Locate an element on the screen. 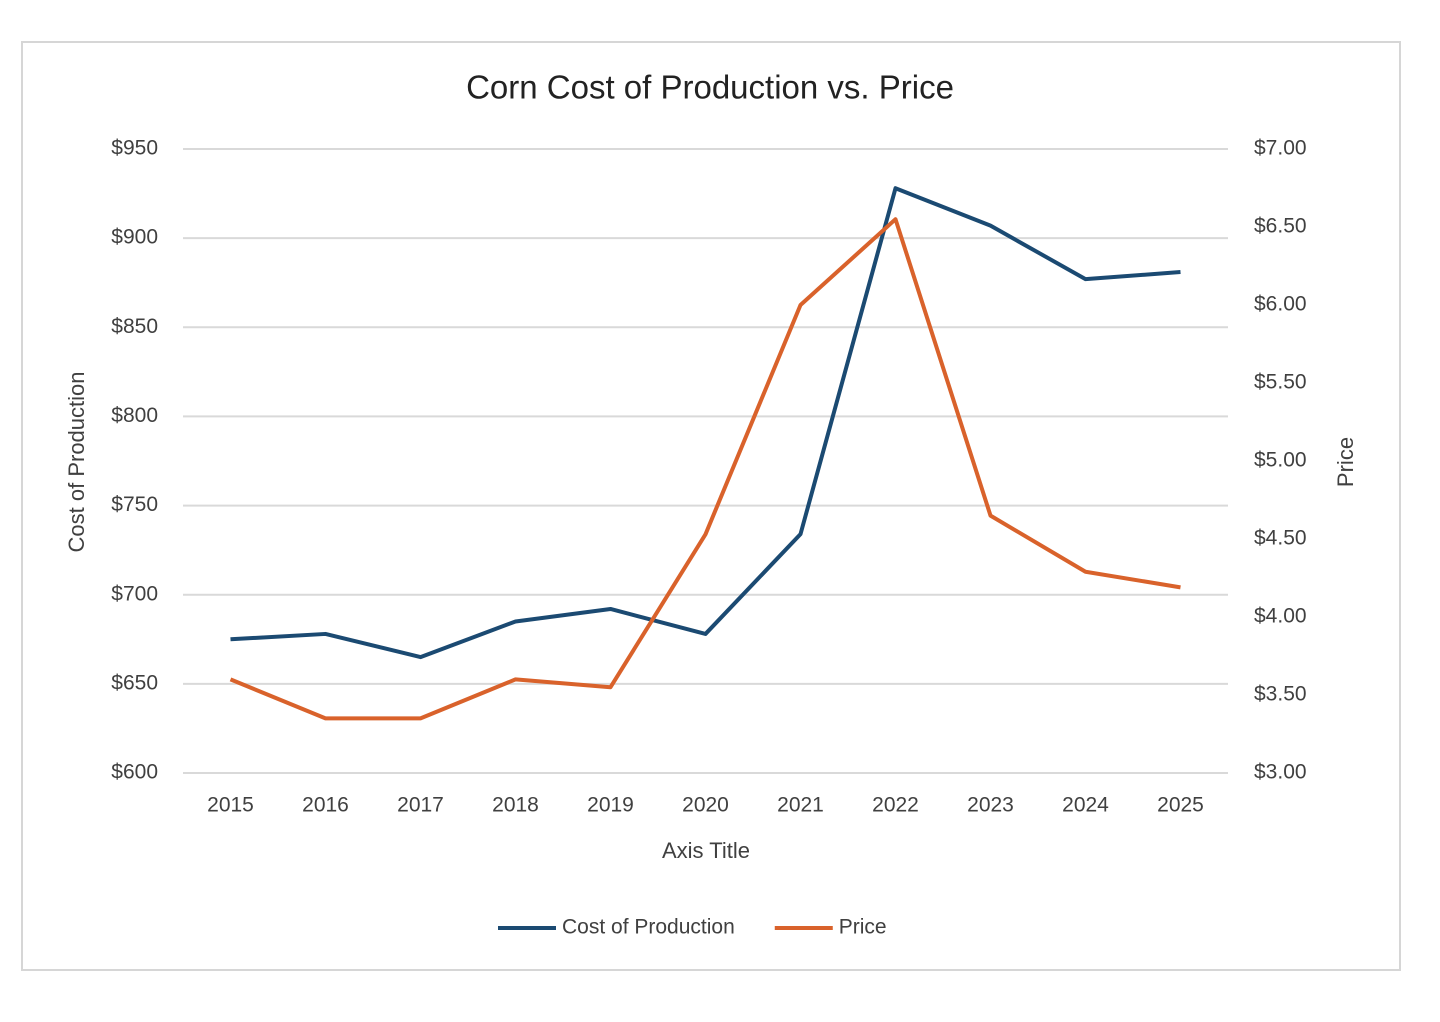 This screenshot has height=1022, width=1440. x-axis-title: Axis Title is located at coordinates (706, 850).